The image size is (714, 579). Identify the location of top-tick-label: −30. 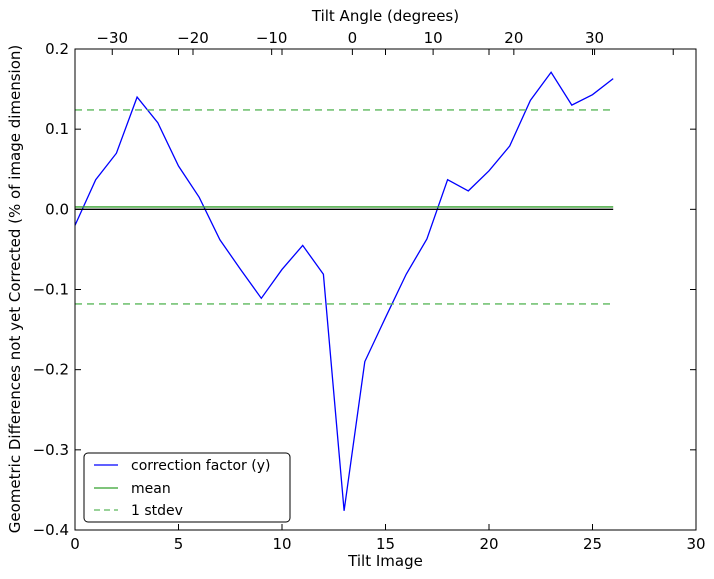
(112, 38).